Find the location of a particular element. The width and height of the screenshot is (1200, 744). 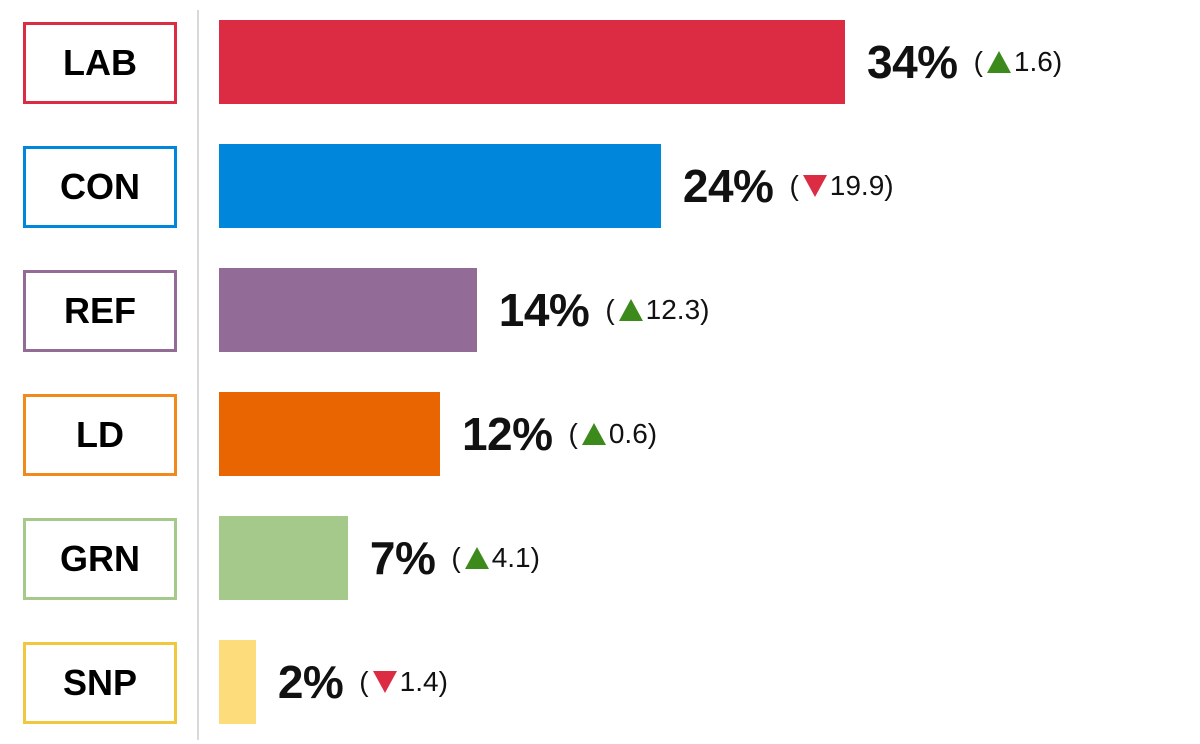

value-label: 7% is located at coordinates (402, 558).